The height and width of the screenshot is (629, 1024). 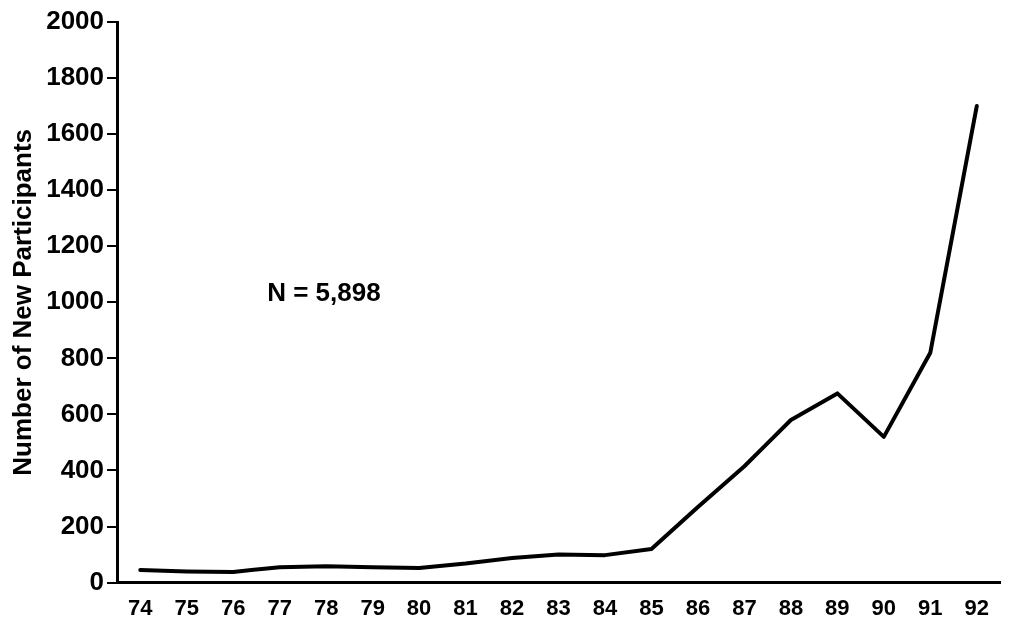 I want to click on y-tick-label: 600, so click(x=82, y=412).